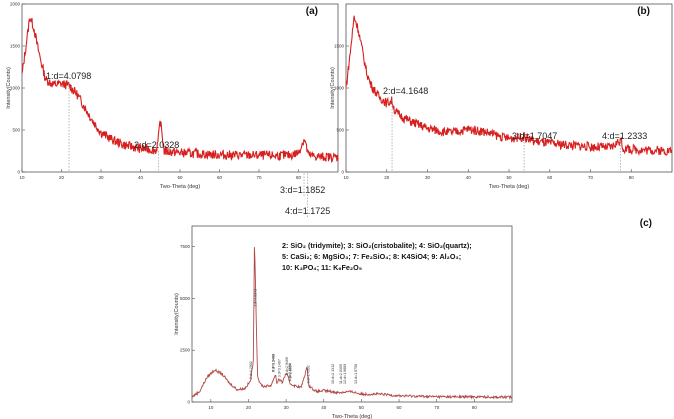 This screenshot has width=674, height=419. I want to click on peak-label: 1:d=4.0373, so click(256, 298).